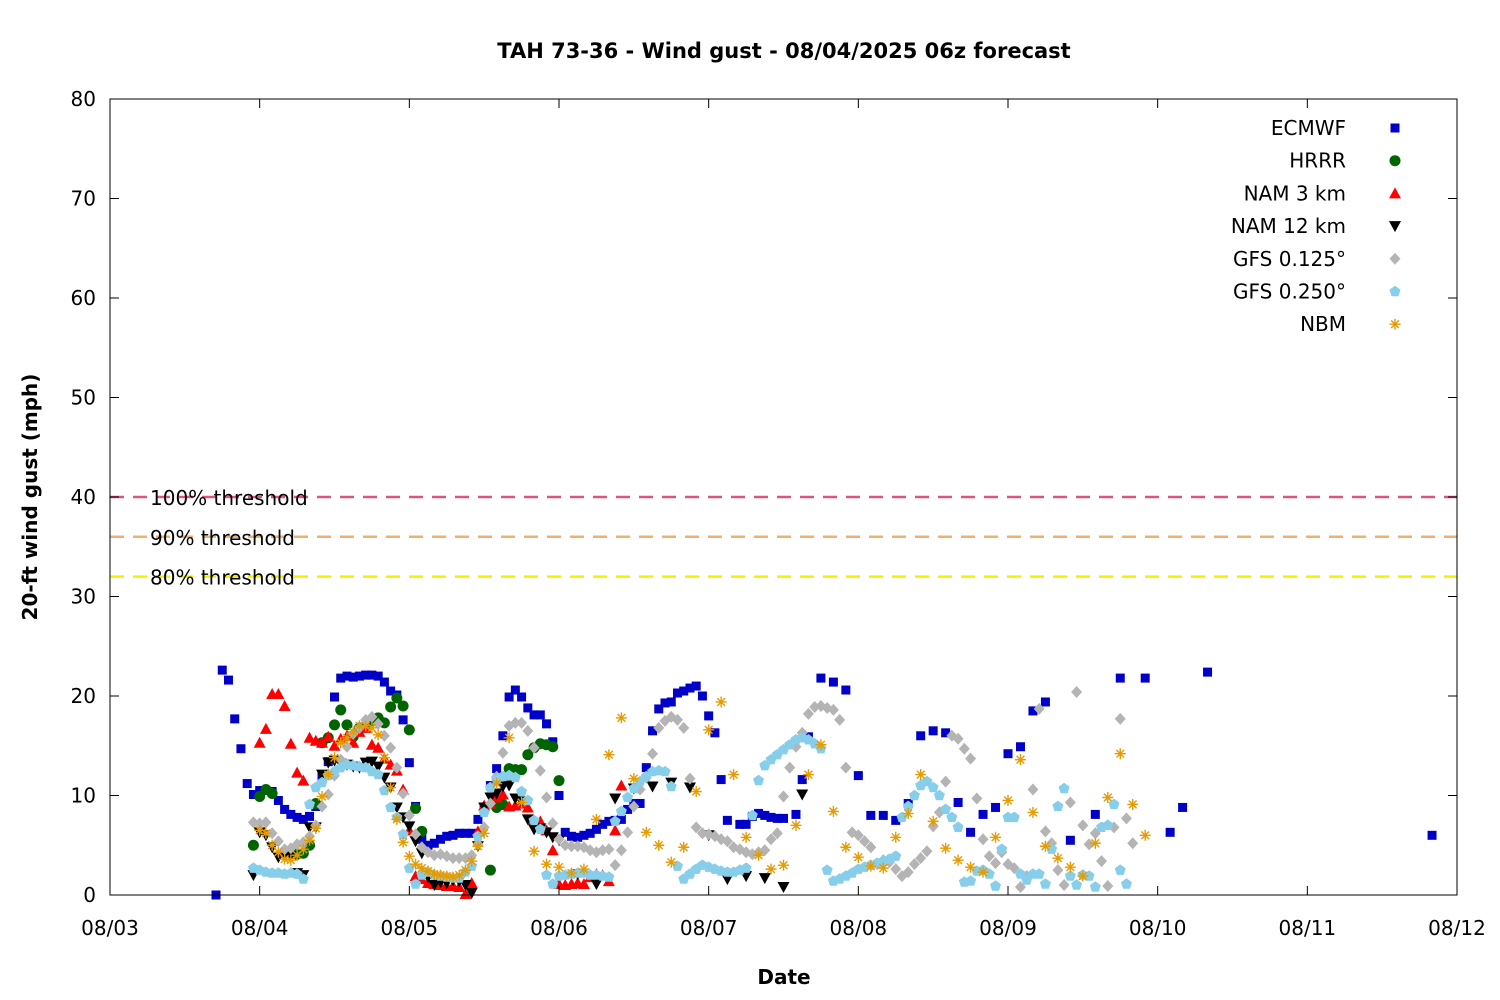 The height and width of the screenshot is (1000, 1500). I want to click on y-tick-label: 30, so click(83, 597).